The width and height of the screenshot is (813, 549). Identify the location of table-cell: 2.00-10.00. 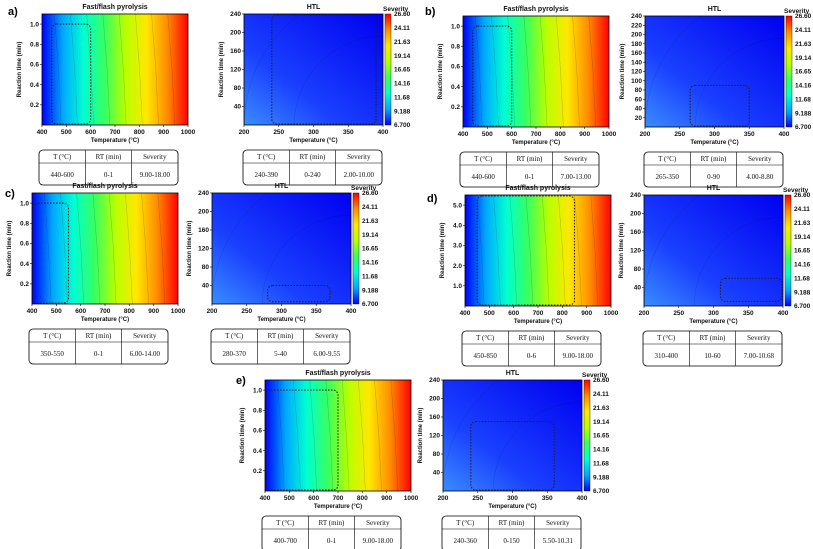
(359, 175).